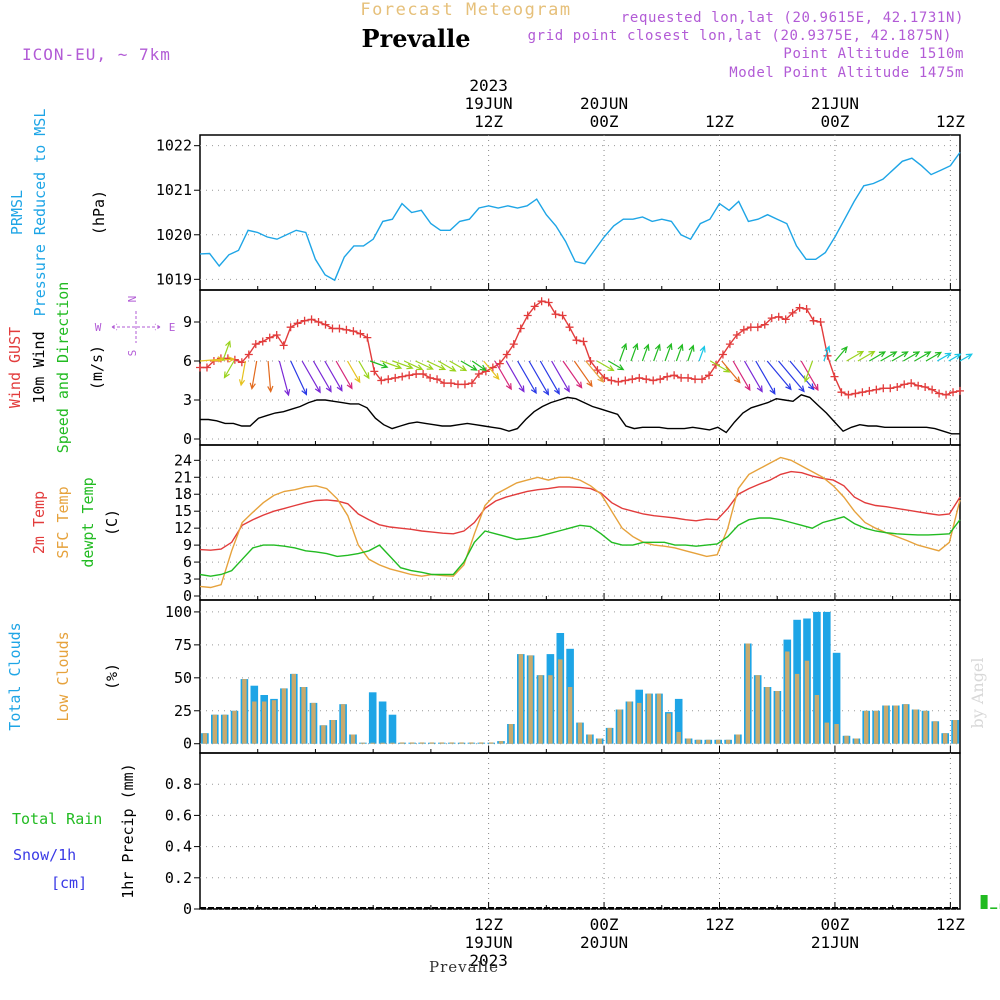 This screenshot has height=1000, width=1000. Describe the element at coordinates (183, 494) in the screenshot. I see `y-tick-label: 18` at that location.